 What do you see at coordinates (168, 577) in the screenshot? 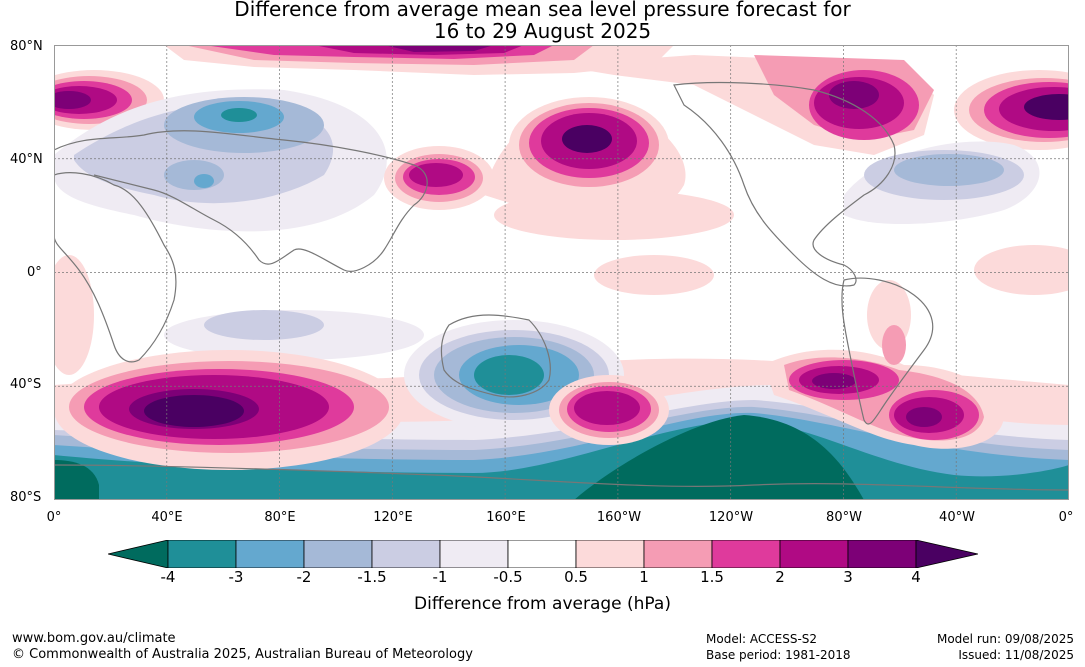
I see `colorbar-tick: -4` at bounding box center [168, 577].